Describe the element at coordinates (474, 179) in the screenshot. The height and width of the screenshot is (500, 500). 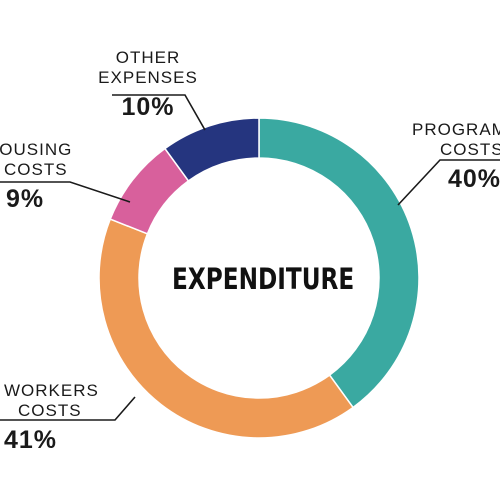
I see `slice-value-label: 40%` at that location.